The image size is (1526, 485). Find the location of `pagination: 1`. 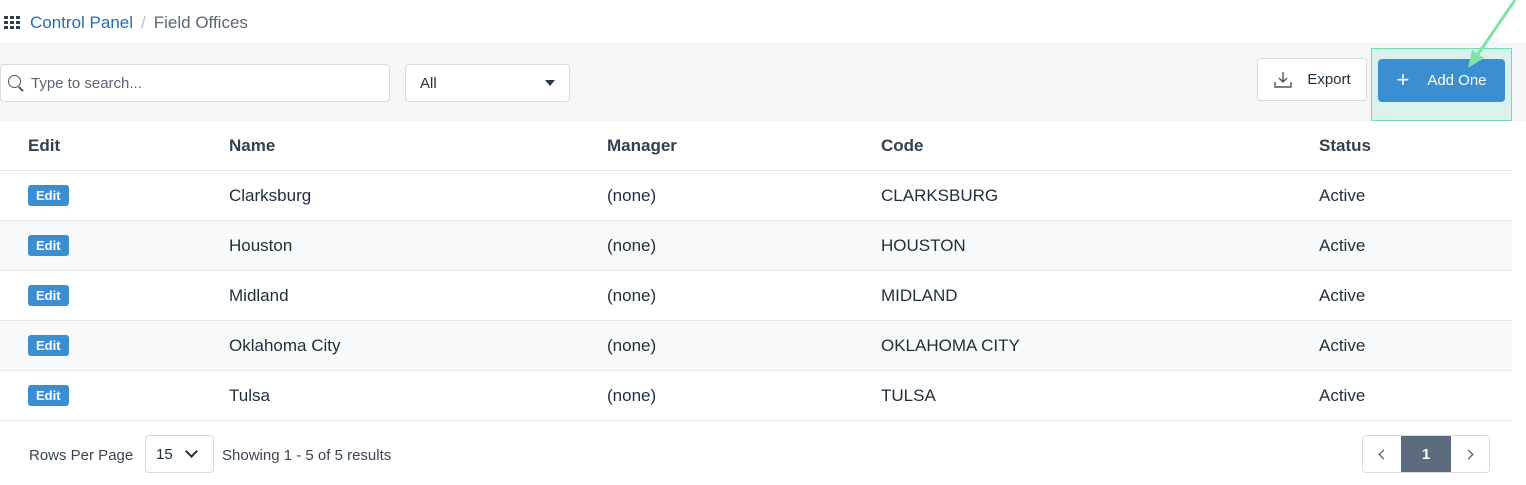

pagination: 1 is located at coordinates (1426, 454).